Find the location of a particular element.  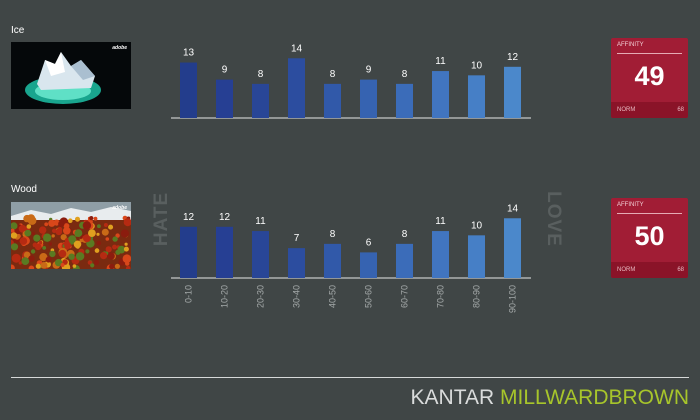

affinity-value: 49 is located at coordinates (649, 76).